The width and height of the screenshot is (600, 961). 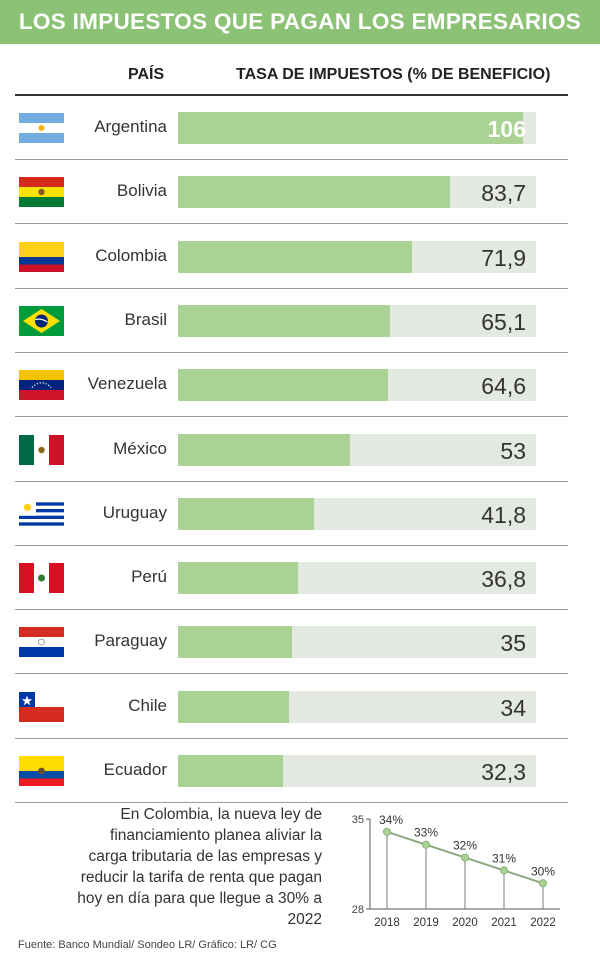 What do you see at coordinates (131, 255) in the screenshot?
I see `country-label: Colombia` at bounding box center [131, 255].